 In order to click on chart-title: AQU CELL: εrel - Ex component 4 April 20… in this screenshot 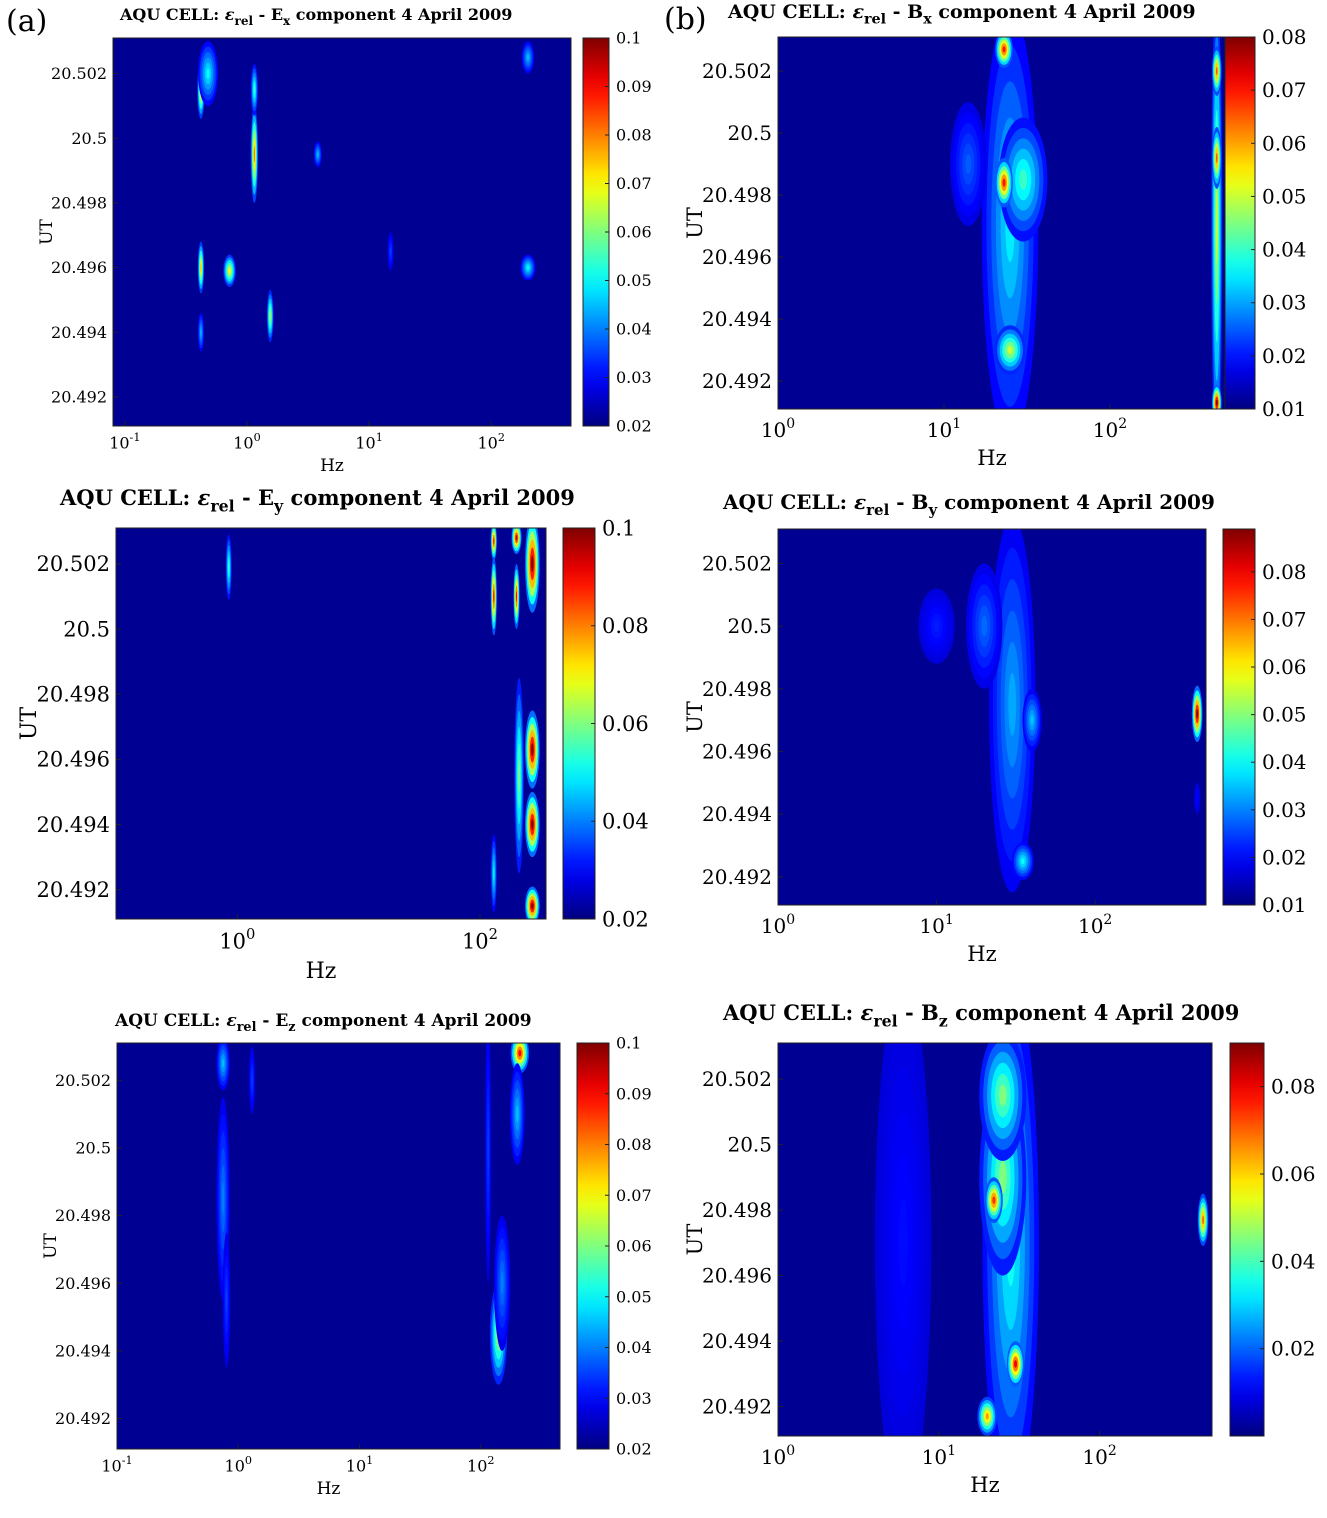, I will do `click(315, 16)`.